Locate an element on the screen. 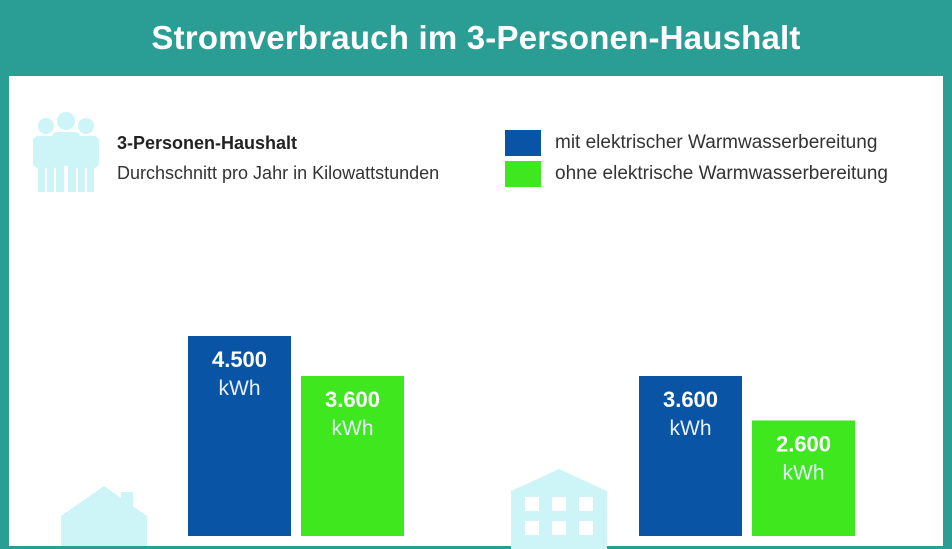  subtitle-household: 3-Personen-Haushalt is located at coordinates (207, 143).